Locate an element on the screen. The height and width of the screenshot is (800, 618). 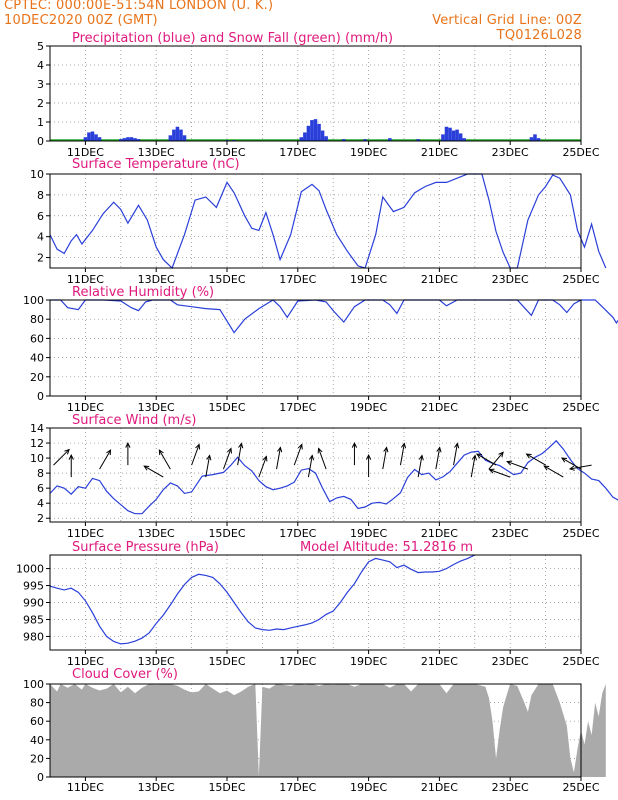
y-tick-label: 995 is located at coordinates (33, 586).